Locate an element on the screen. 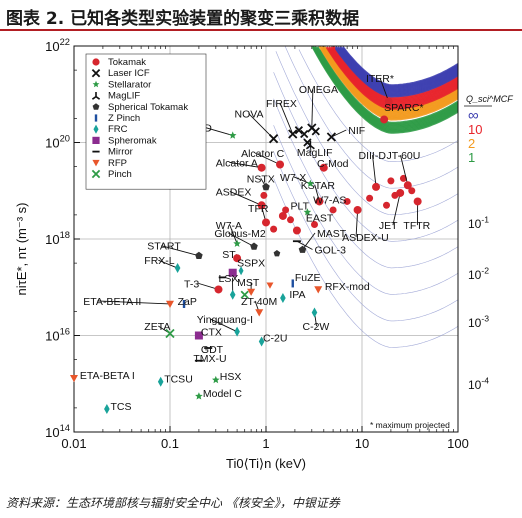  data-label: ZaP is located at coordinates (187, 302).